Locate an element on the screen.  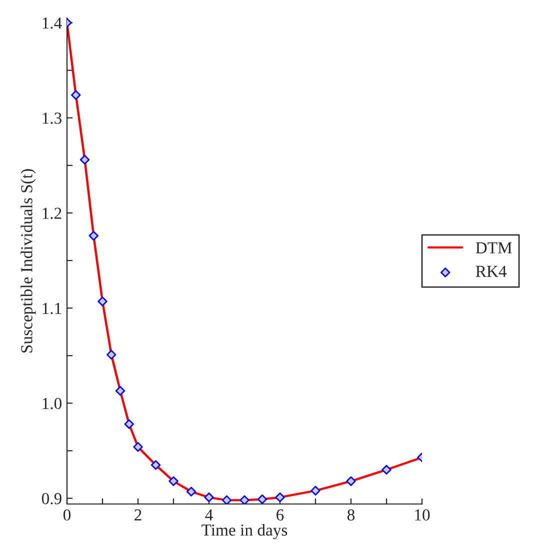
y-tick-label: 1.0 is located at coordinates (52, 404).